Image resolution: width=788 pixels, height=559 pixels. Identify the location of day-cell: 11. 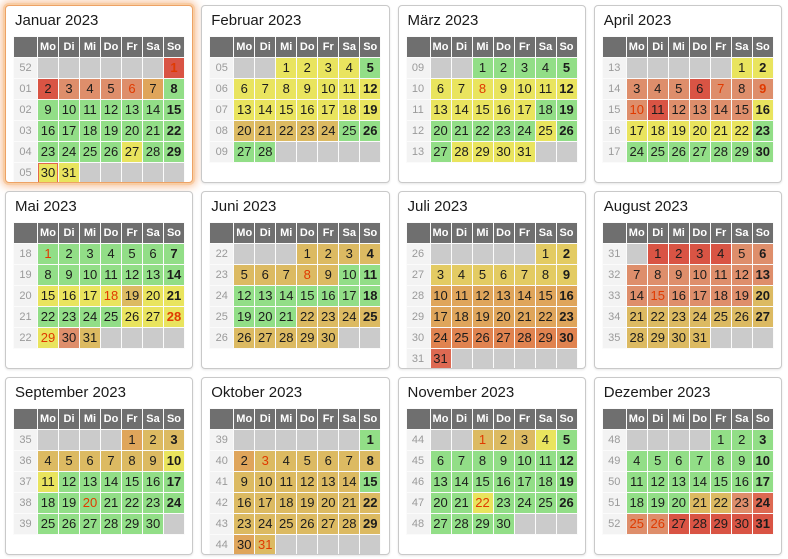
(636, 481).